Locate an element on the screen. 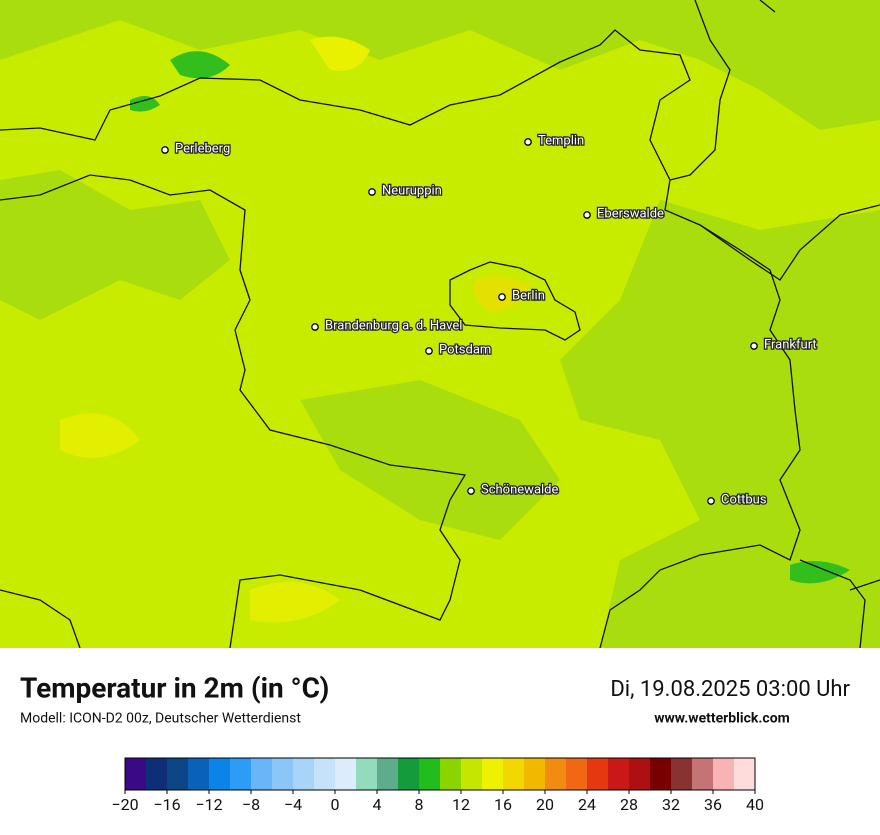 Image resolution: width=880 pixels, height=835 pixels. colorbar-tick-label: 28 is located at coordinates (629, 804).